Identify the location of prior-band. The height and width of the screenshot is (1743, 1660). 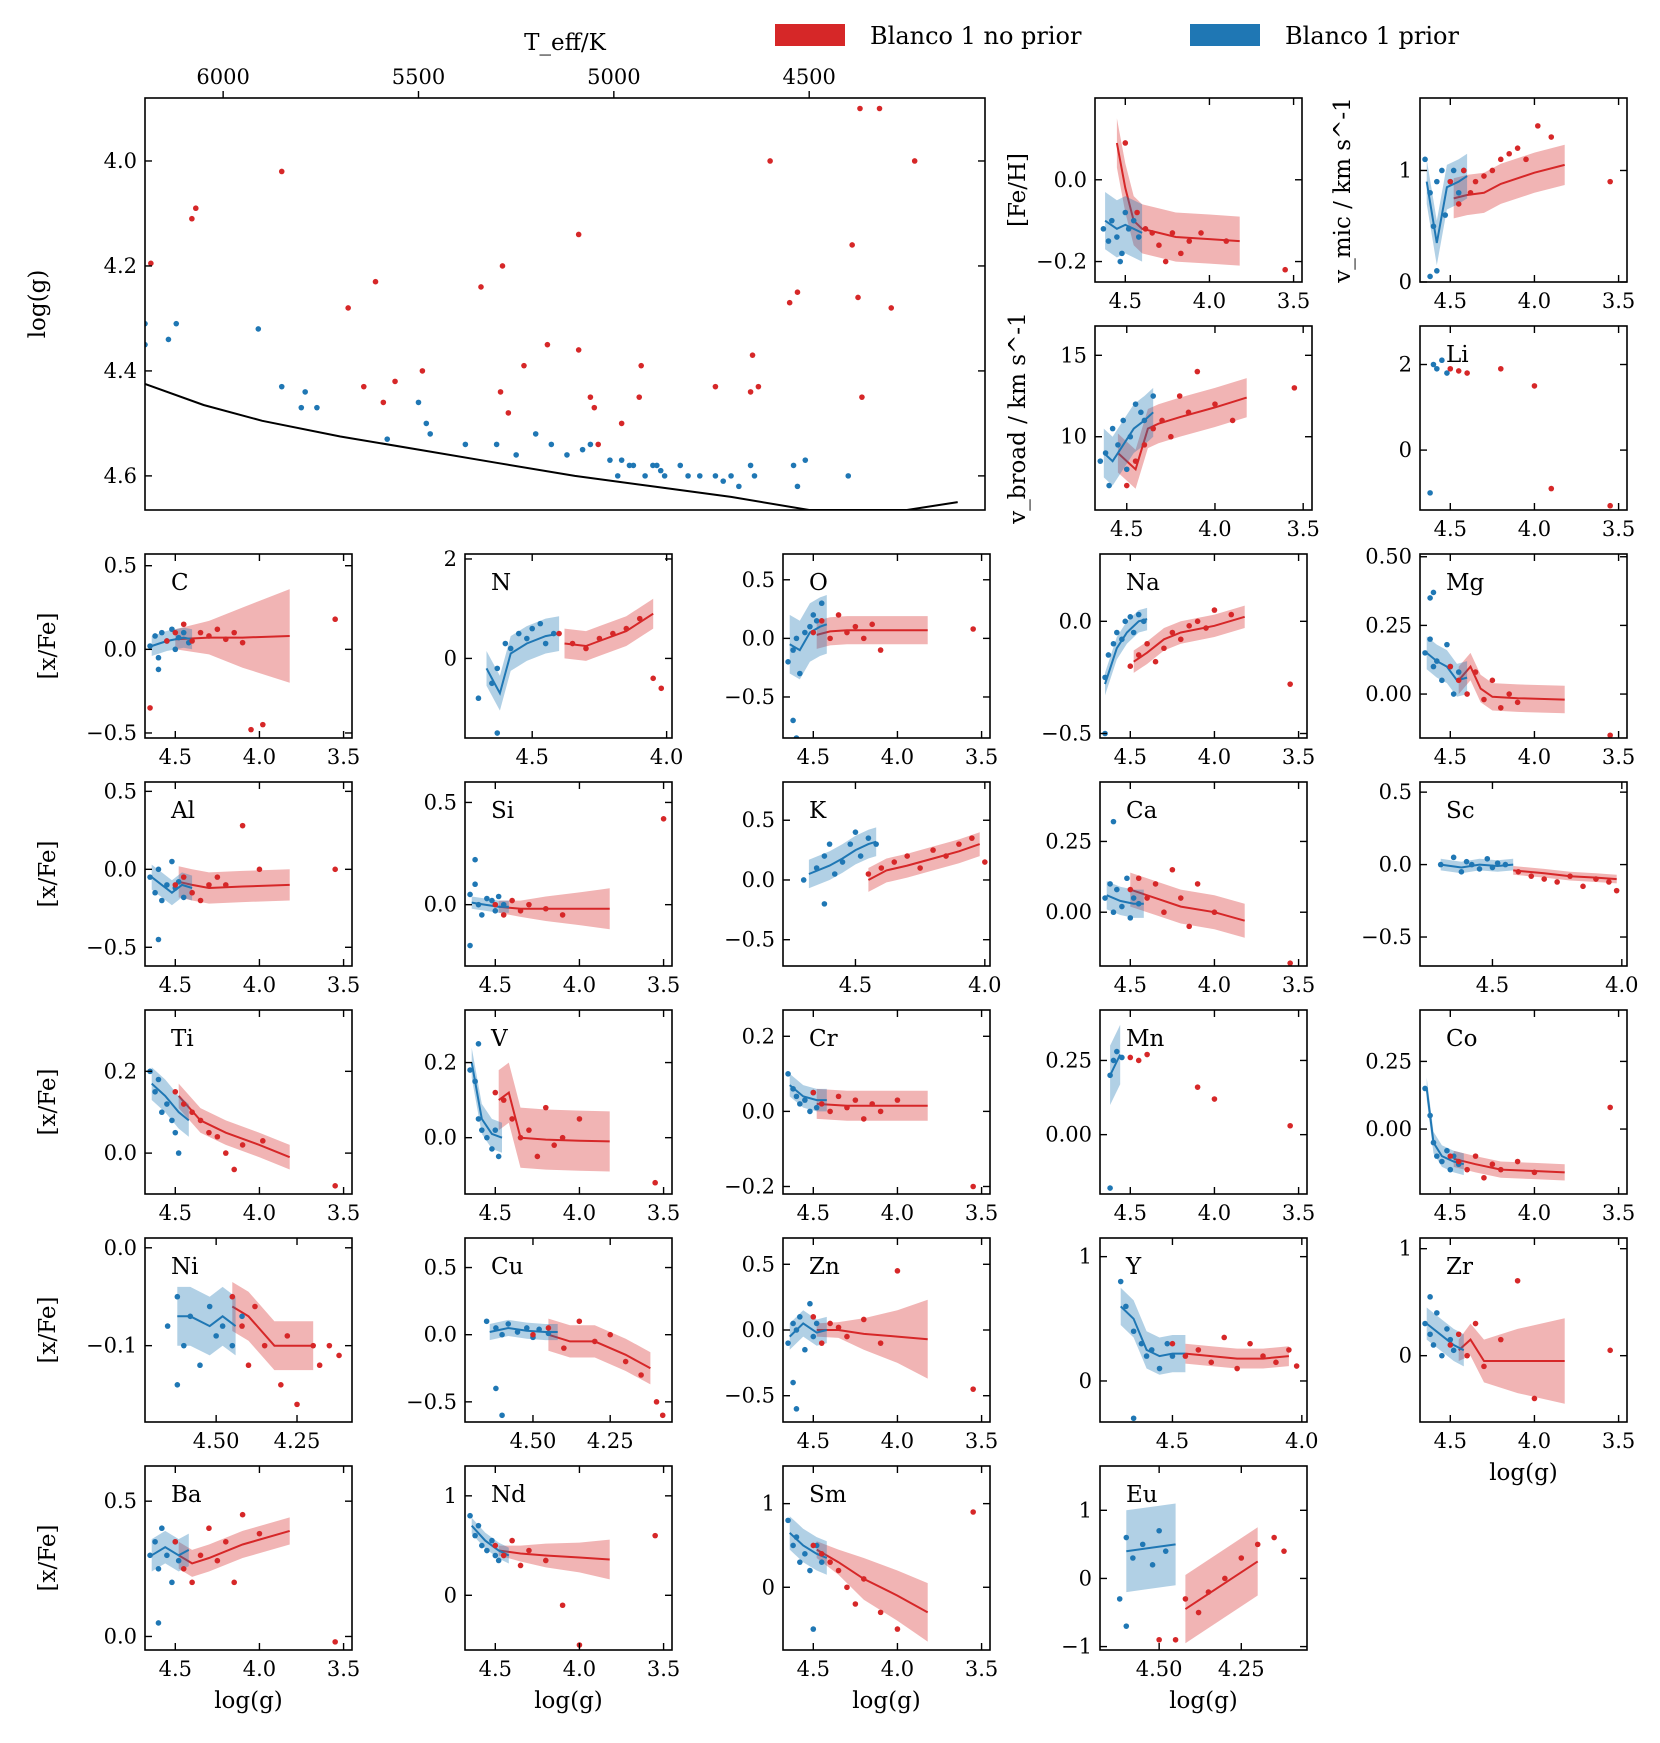
(486, 1100).